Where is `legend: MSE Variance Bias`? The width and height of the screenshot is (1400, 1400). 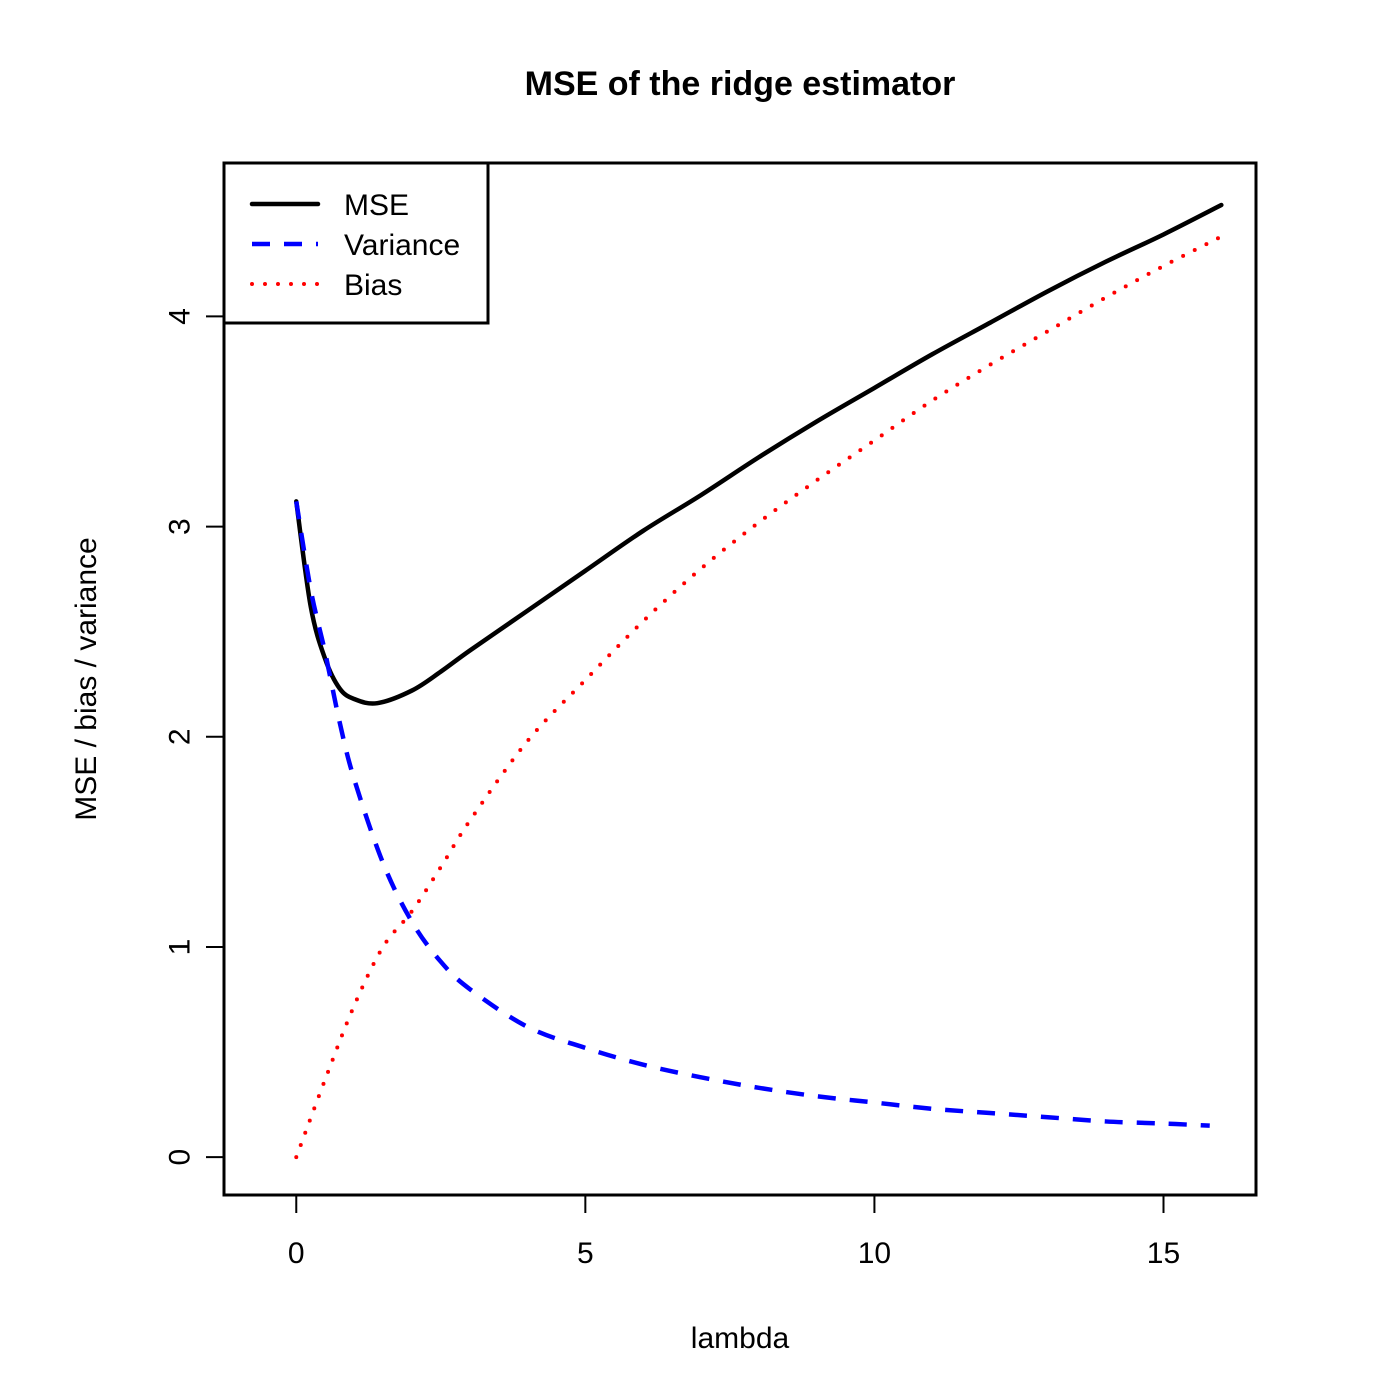 legend: MSE Variance Bias is located at coordinates (356, 243).